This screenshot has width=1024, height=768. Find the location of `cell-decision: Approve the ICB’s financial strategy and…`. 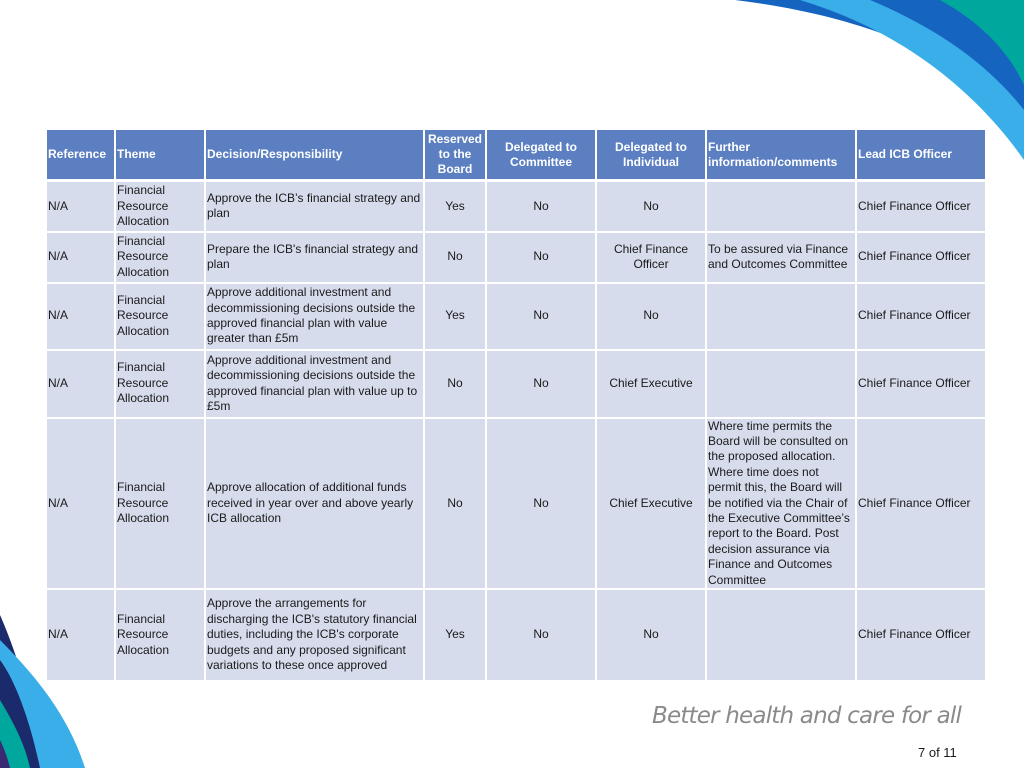

cell-decision: Approve the ICB’s financial strategy and… is located at coordinates (315, 206).